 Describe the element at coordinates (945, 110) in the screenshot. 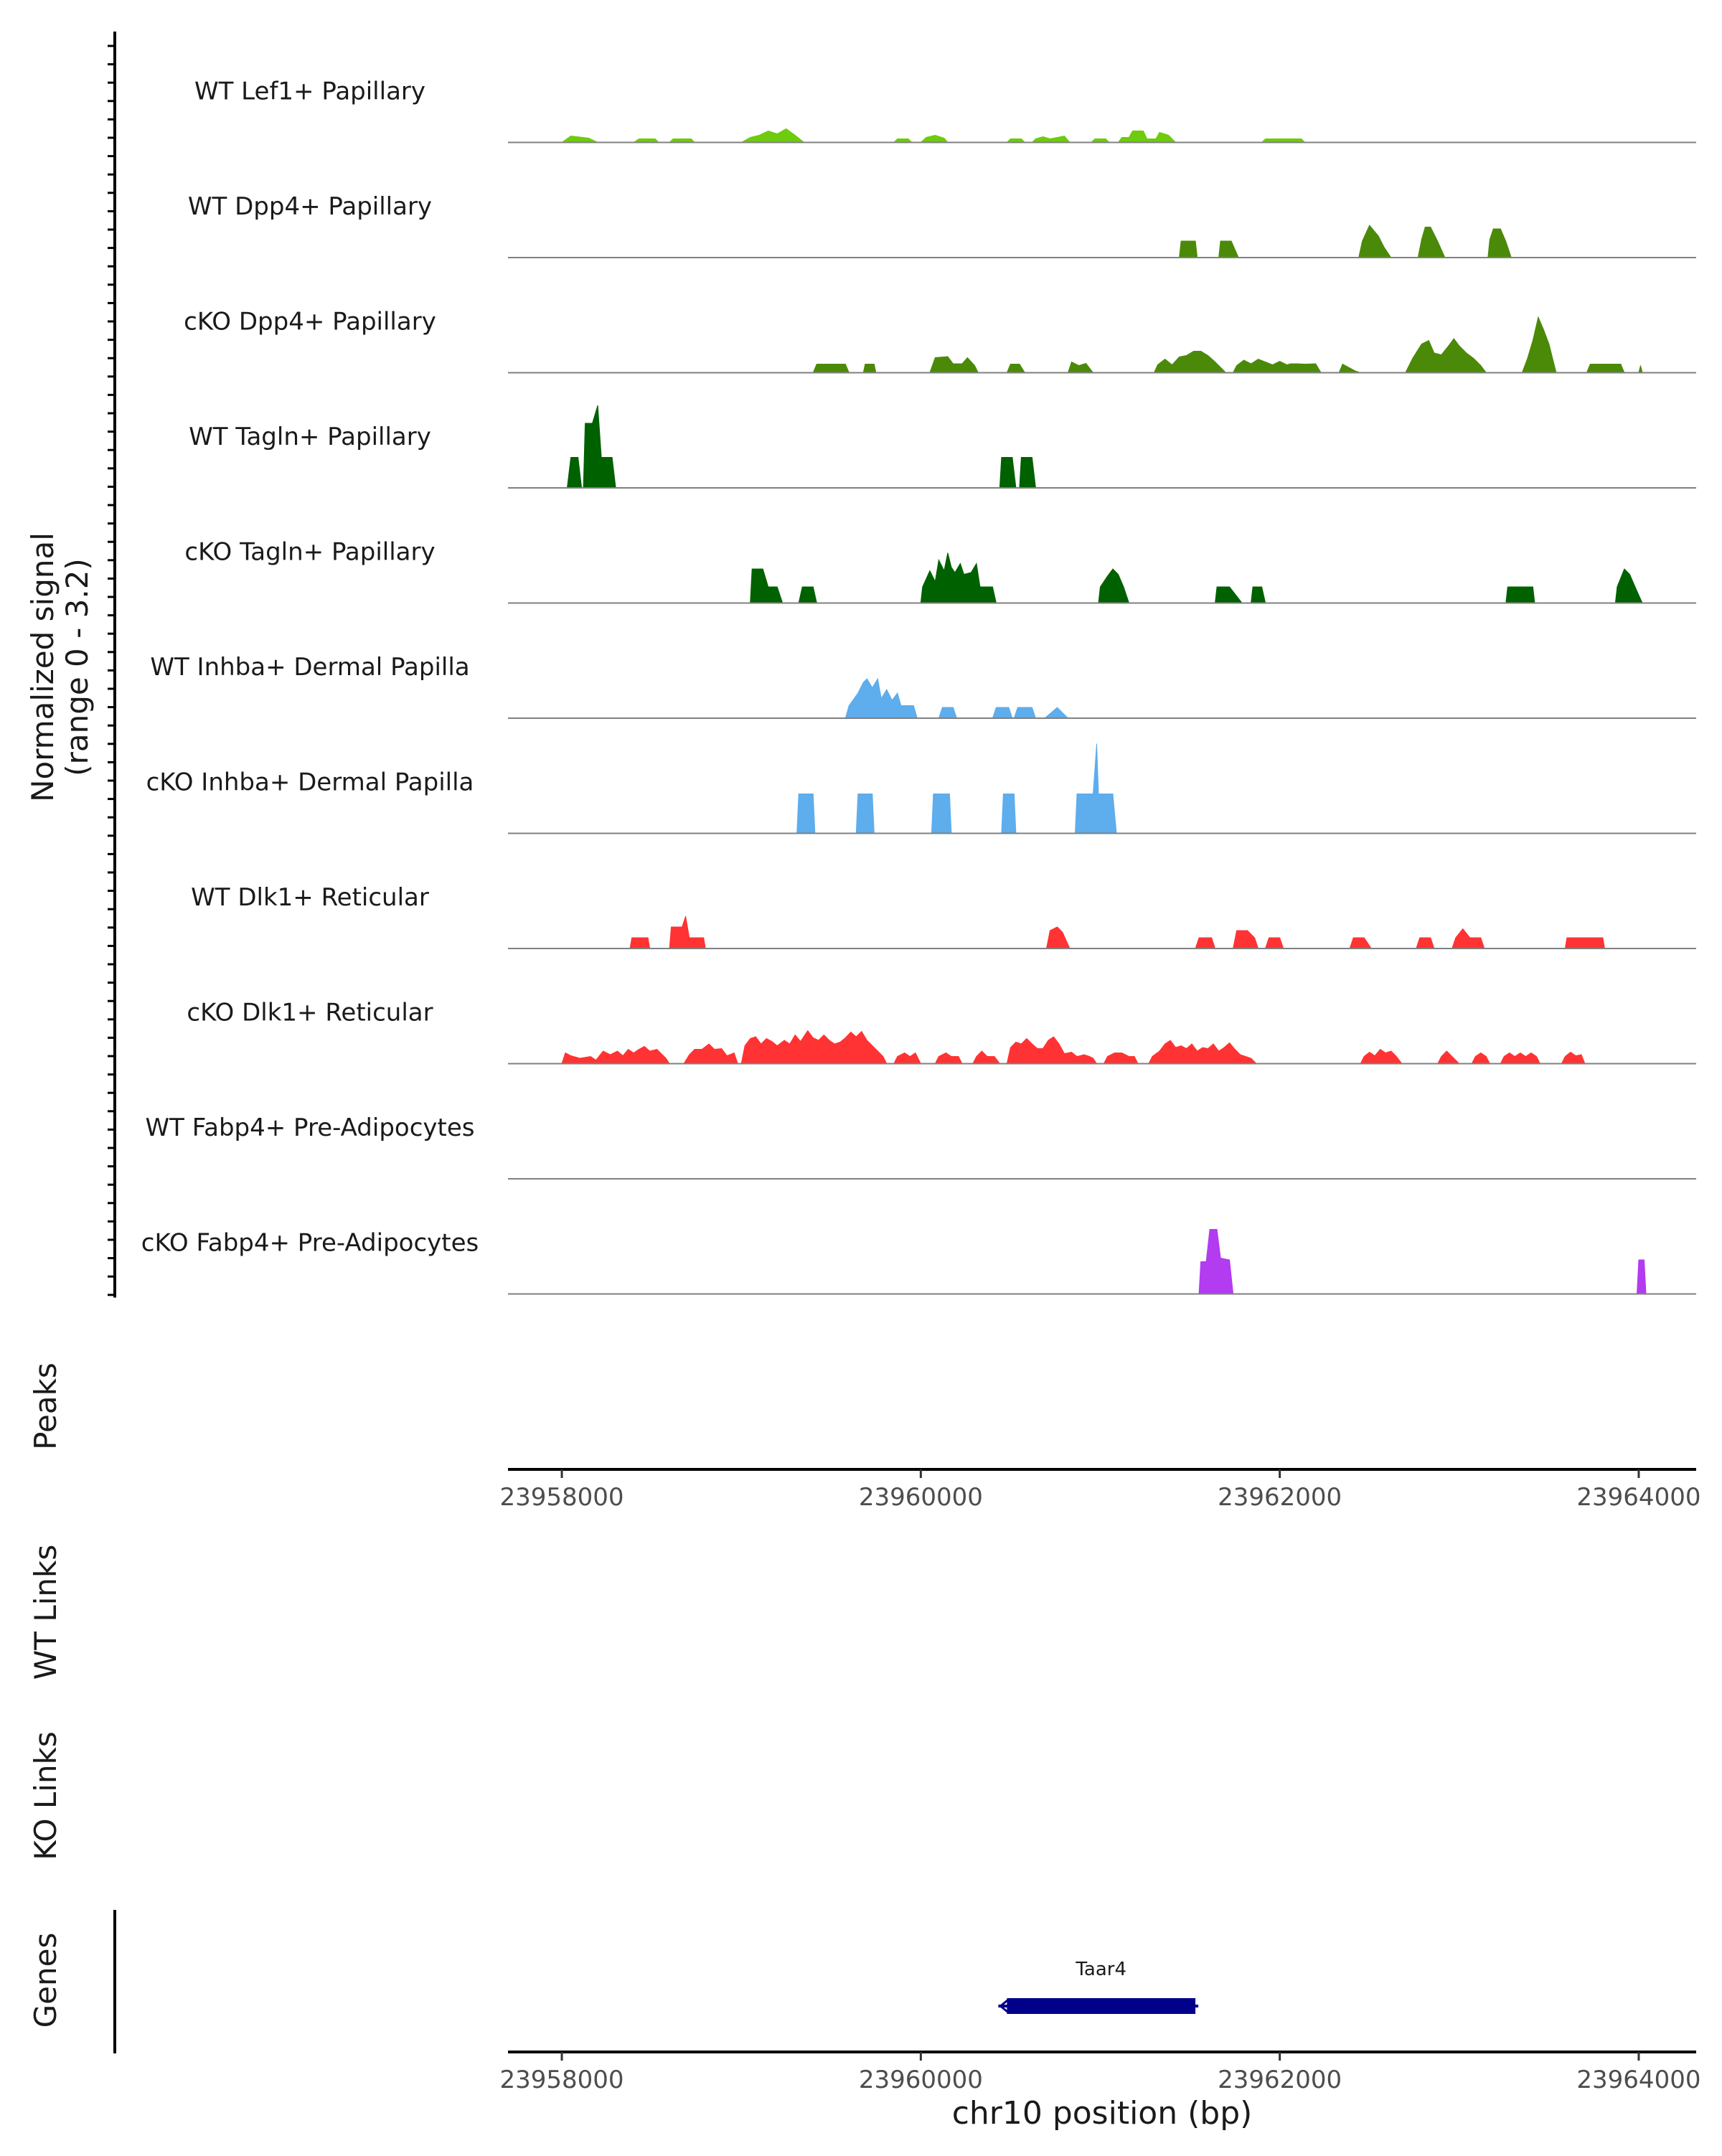

I see `track-1: WT Lef1+ Papillary` at that location.